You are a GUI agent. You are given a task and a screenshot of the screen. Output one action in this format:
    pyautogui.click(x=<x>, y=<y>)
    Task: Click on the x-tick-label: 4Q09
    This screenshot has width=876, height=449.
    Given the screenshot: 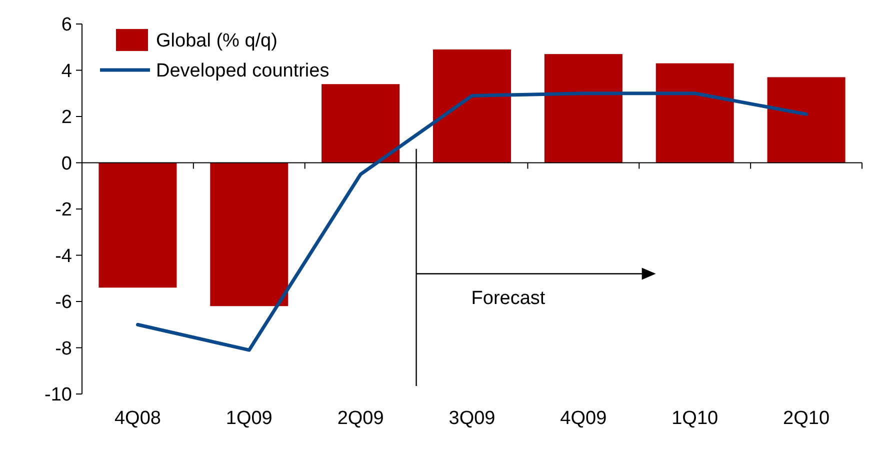 What is the action you would take?
    pyautogui.click(x=583, y=418)
    